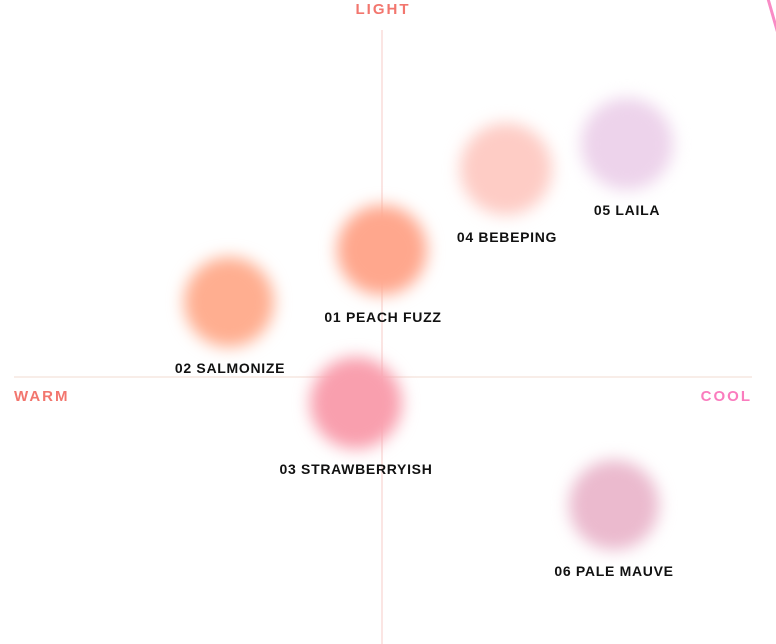 This screenshot has width=776, height=644. Describe the element at coordinates (230, 368) in the screenshot. I see `swatch-label: 02 SALMONIZE` at that location.